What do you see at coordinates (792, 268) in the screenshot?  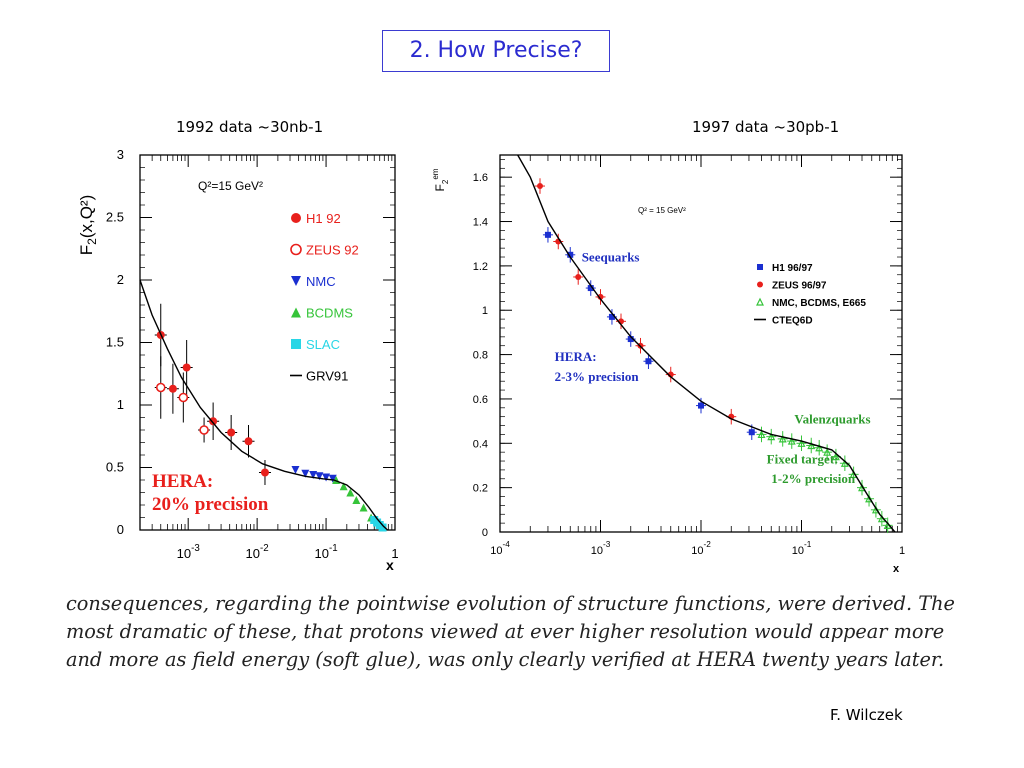 I see `legend-label: H1 96/97` at bounding box center [792, 268].